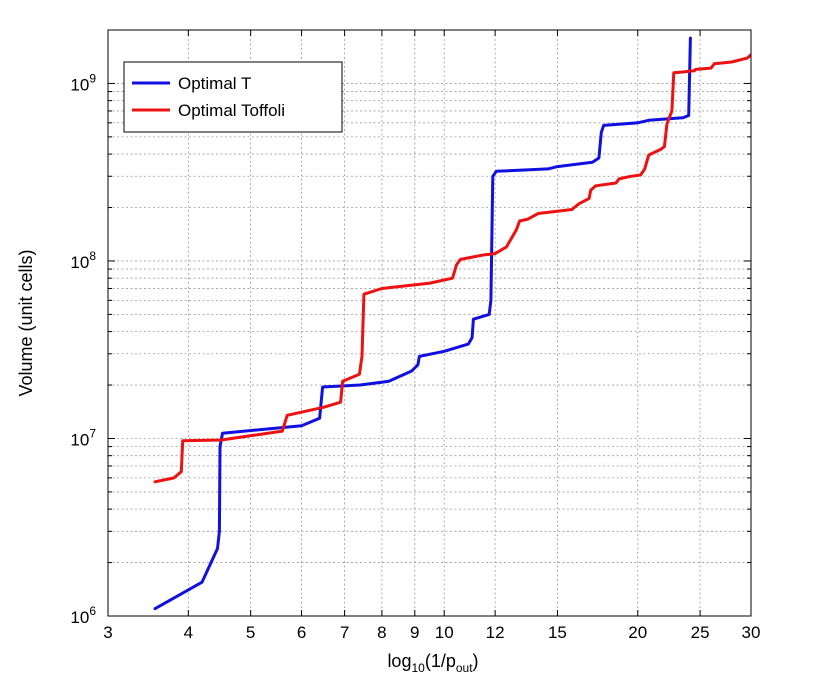 The image size is (831, 687). I want to click on x-tick-labels: 3 4 5 6 7 8 9 10 12 15 20 25 30, so click(431, 632).